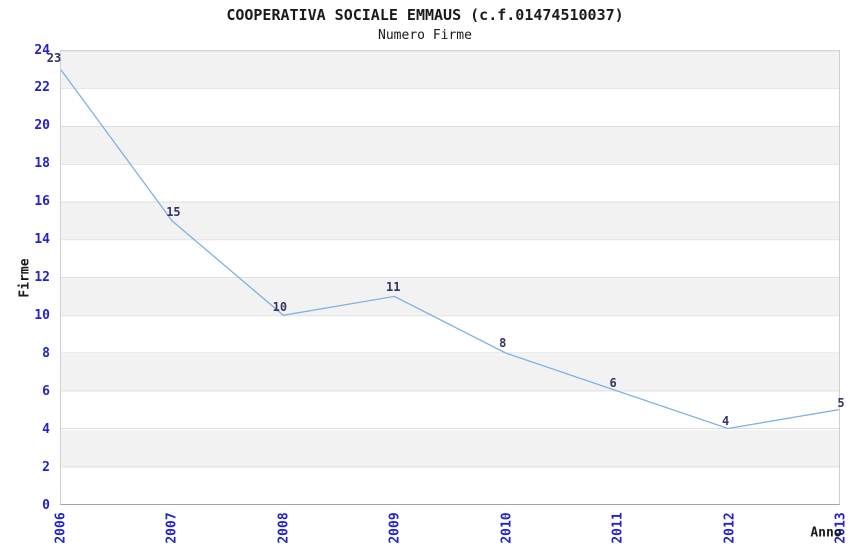 The image size is (850, 550). What do you see at coordinates (46, 391) in the screenshot?
I see `y-tick-label: 6` at bounding box center [46, 391].